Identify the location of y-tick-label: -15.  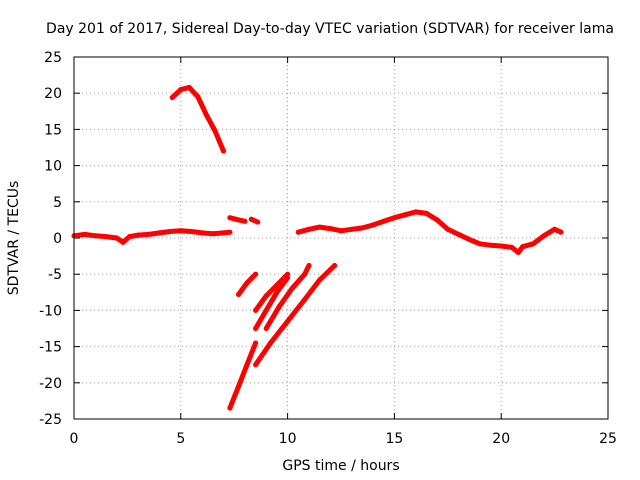
(50, 348).